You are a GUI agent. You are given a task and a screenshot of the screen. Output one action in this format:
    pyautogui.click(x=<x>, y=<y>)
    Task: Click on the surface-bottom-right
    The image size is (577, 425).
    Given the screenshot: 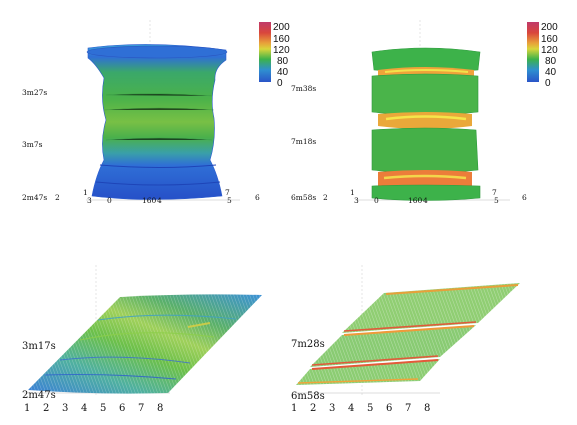 What is the action you would take?
    pyautogui.click(x=406, y=330)
    